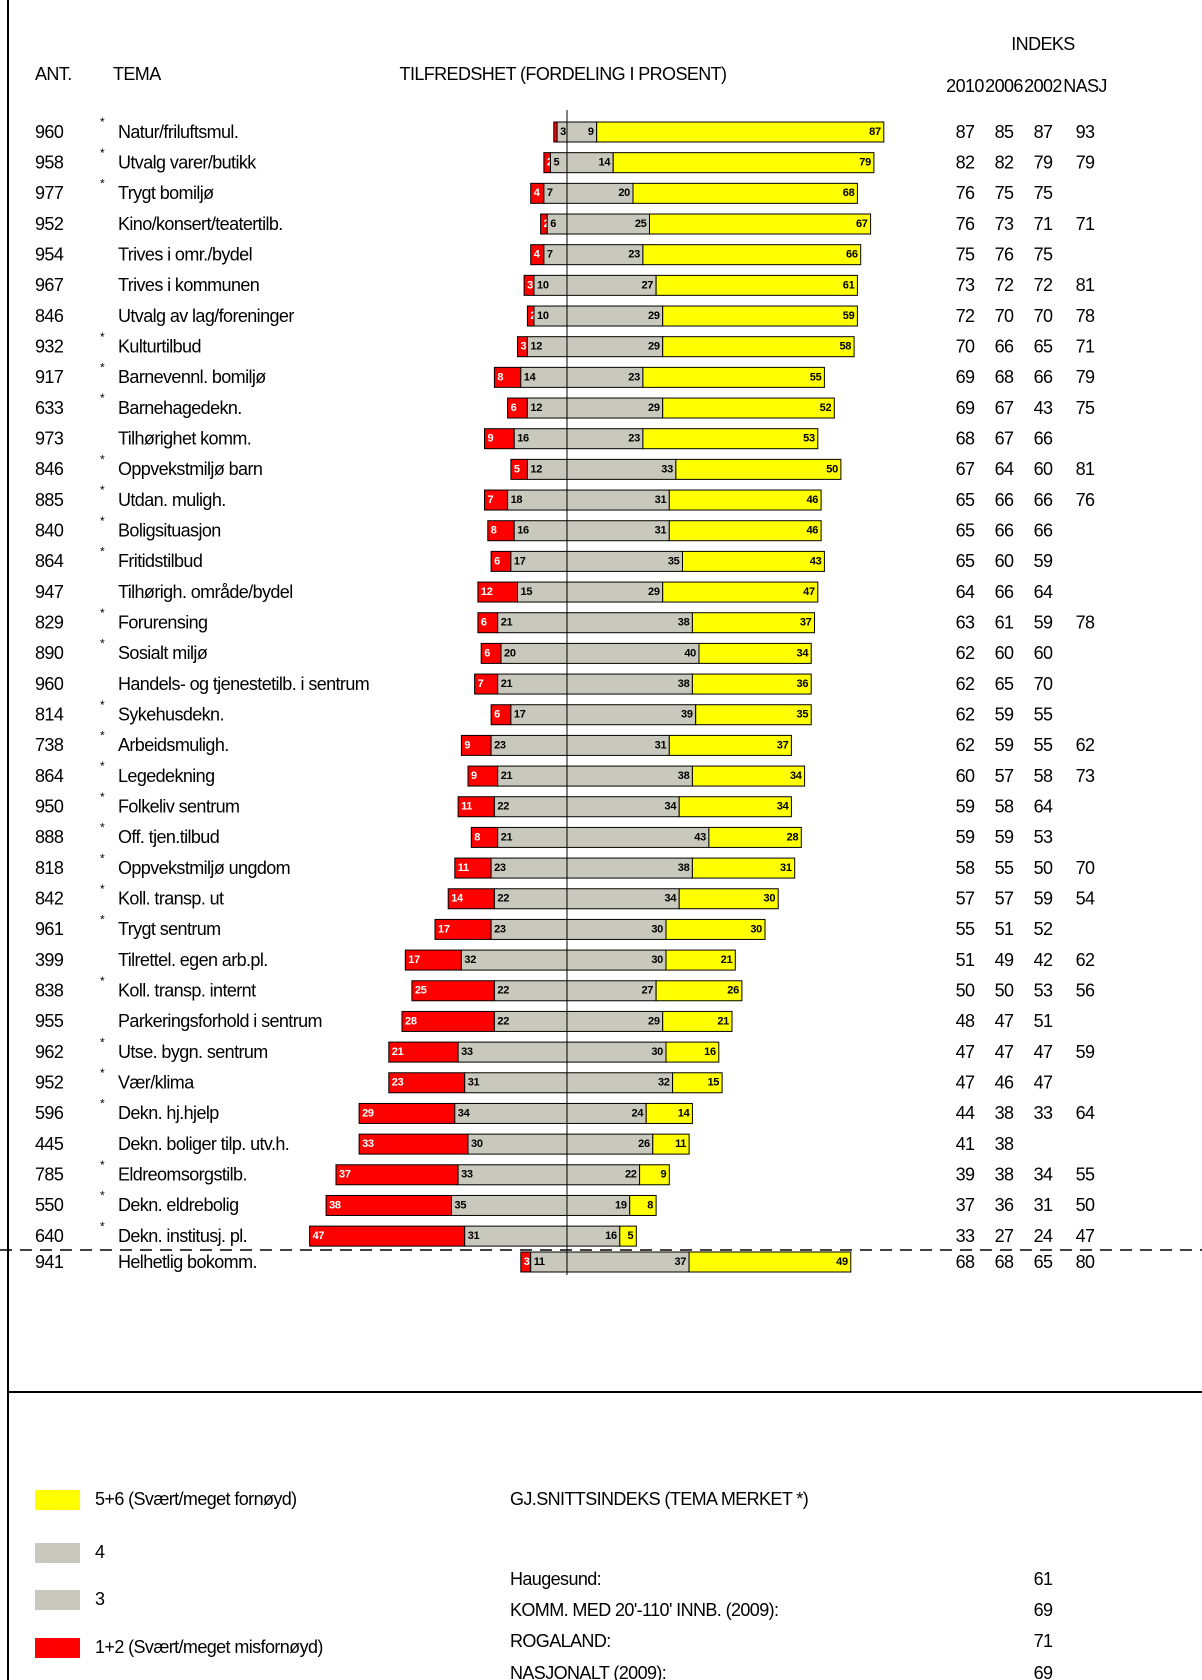 Image resolution: width=1202 pixels, height=1680 pixels. What do you see at coordinates (49, 899) in the screenshot?
I see `ant-value: 842` at bounding box center [49, 899].